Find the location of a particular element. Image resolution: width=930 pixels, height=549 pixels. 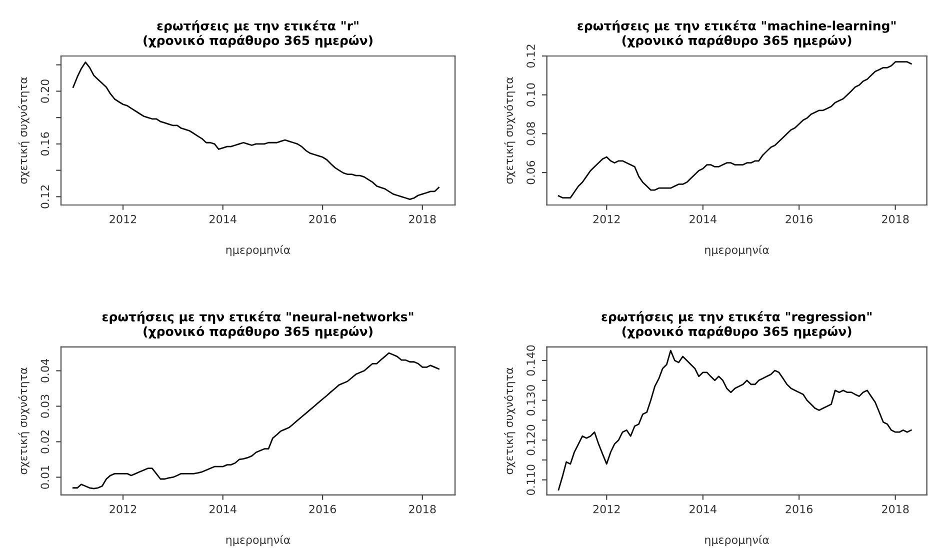

chart-title: ερωτήσεις με την ετικέτα "r" (χρονικό παράθυρο 365 ημερών) is located at coordinates (258, 34).